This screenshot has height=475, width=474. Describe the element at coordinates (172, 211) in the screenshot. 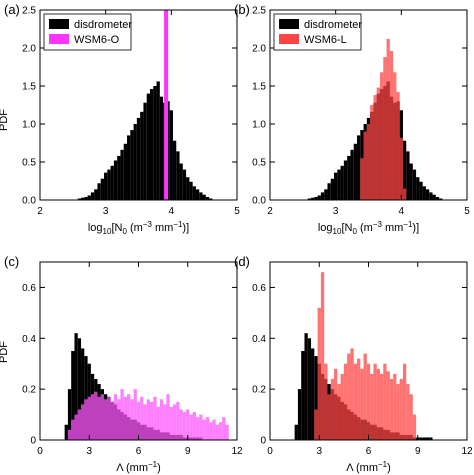

I see `x-tick-label: 4` at that location.